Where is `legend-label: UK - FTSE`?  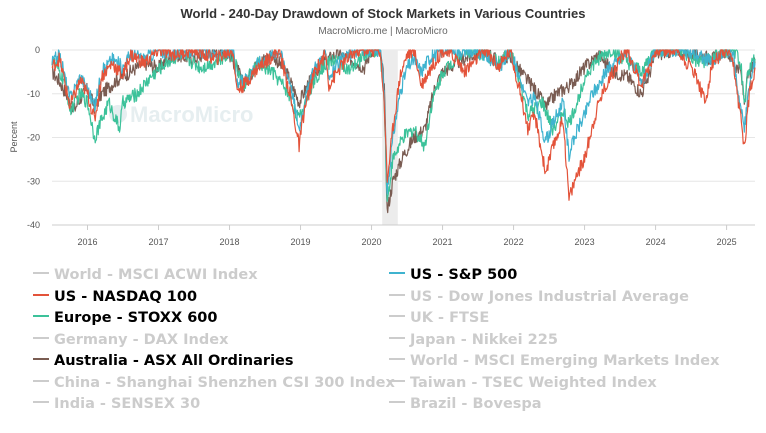 legend-label: UK - FTSE is located at coordinates (450, 318).